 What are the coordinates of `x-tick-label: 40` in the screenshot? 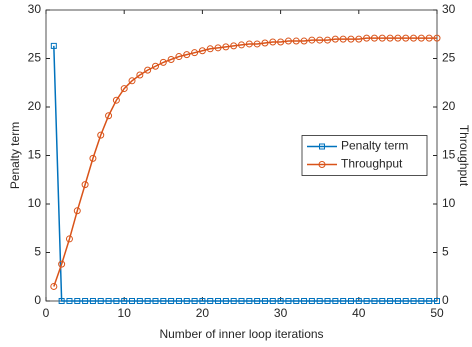 It's located at (359, 313).